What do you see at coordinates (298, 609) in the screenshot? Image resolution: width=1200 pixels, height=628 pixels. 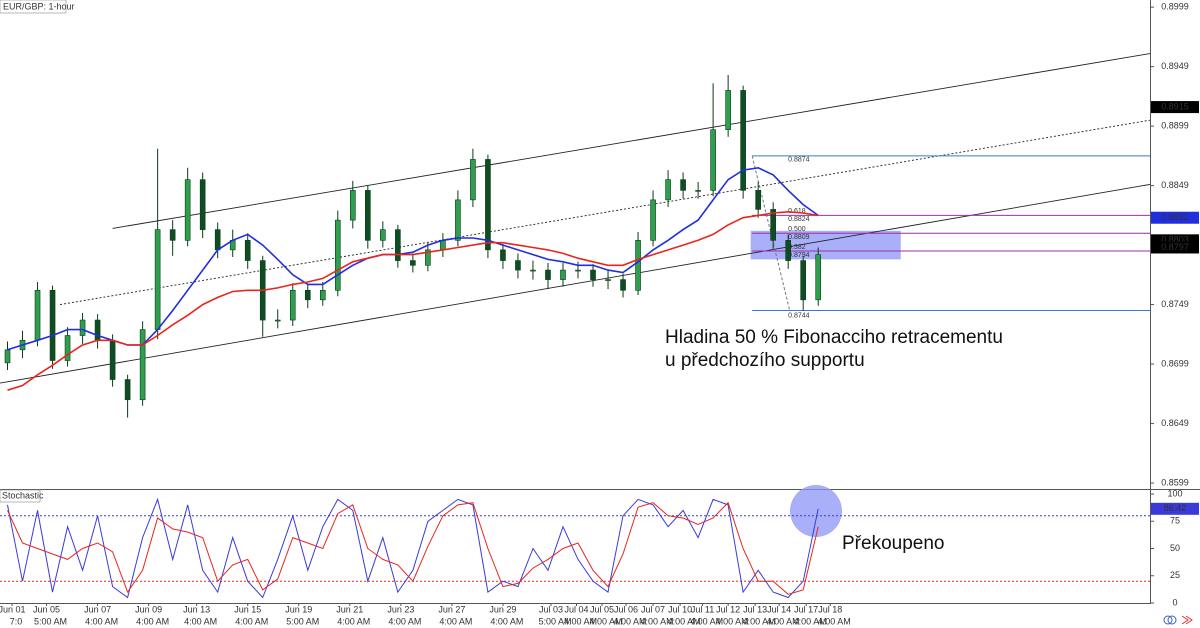 I see `x-tick-label: Jun 19` at bounding box center [298, 609].